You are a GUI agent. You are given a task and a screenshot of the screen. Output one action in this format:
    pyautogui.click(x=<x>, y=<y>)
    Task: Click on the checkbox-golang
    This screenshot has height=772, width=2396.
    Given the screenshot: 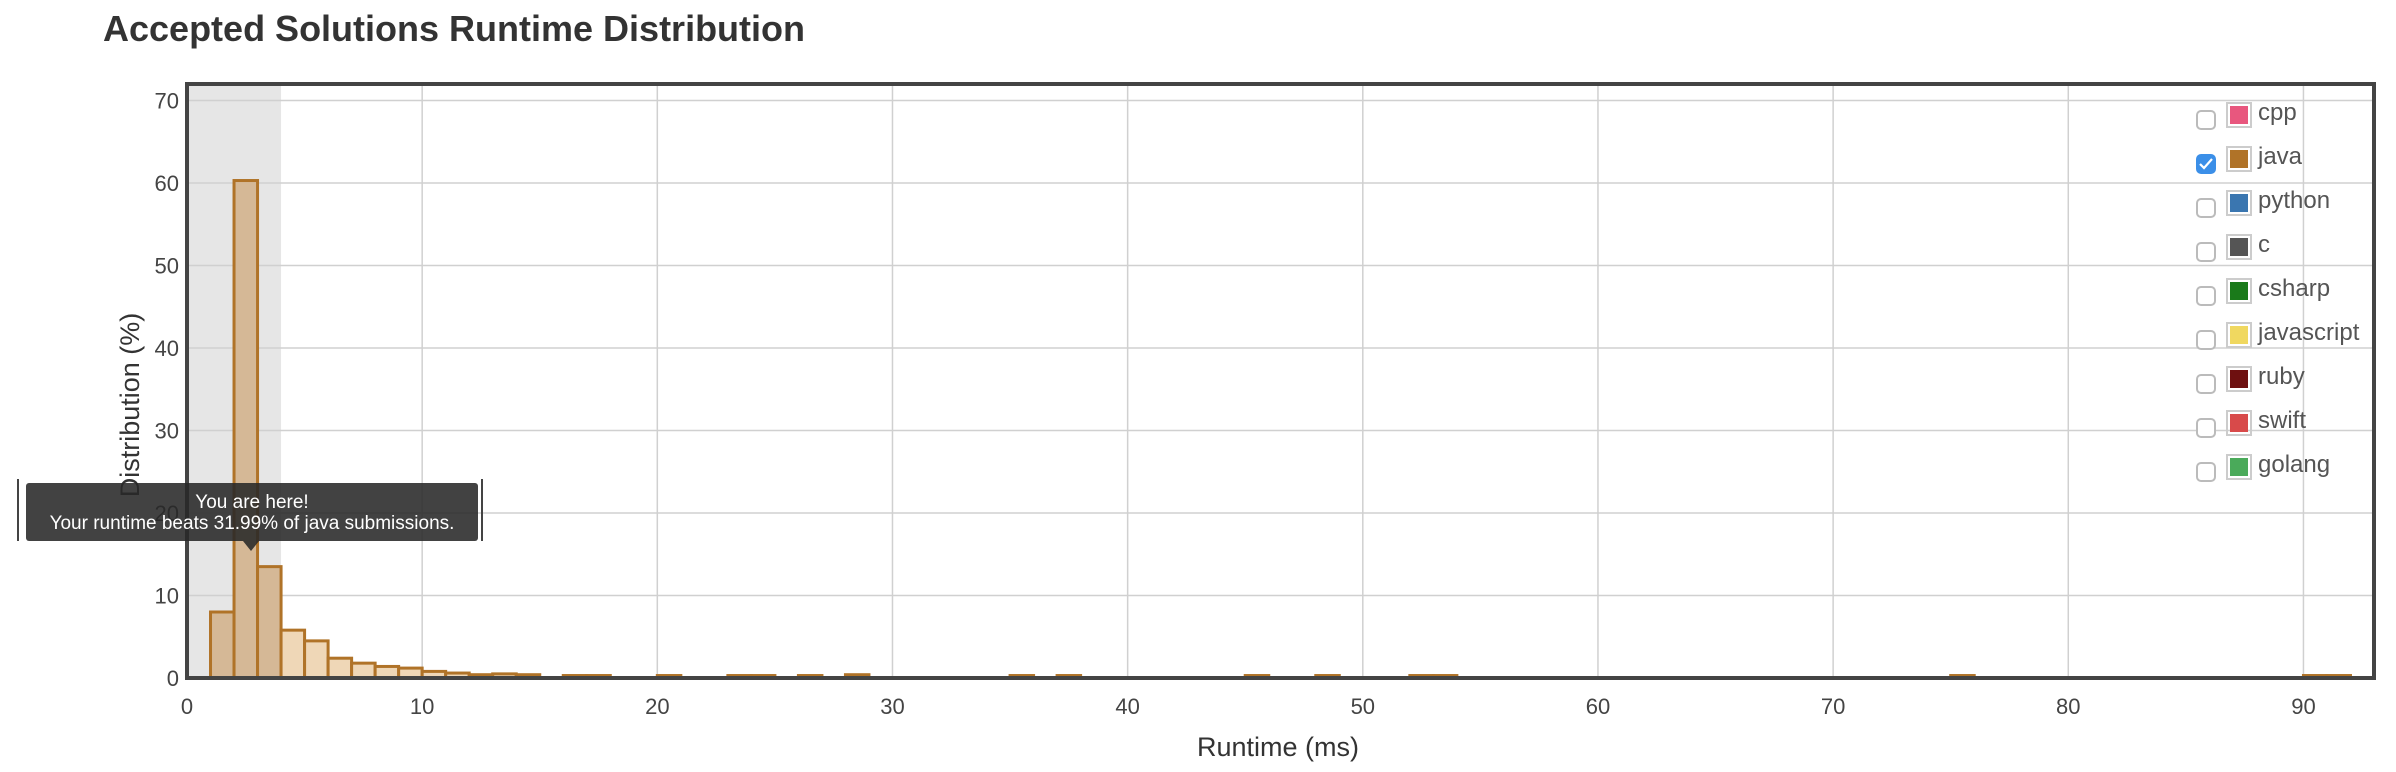 What is the action you would take?
    pyautogui.click(x=2206, y=472)
    